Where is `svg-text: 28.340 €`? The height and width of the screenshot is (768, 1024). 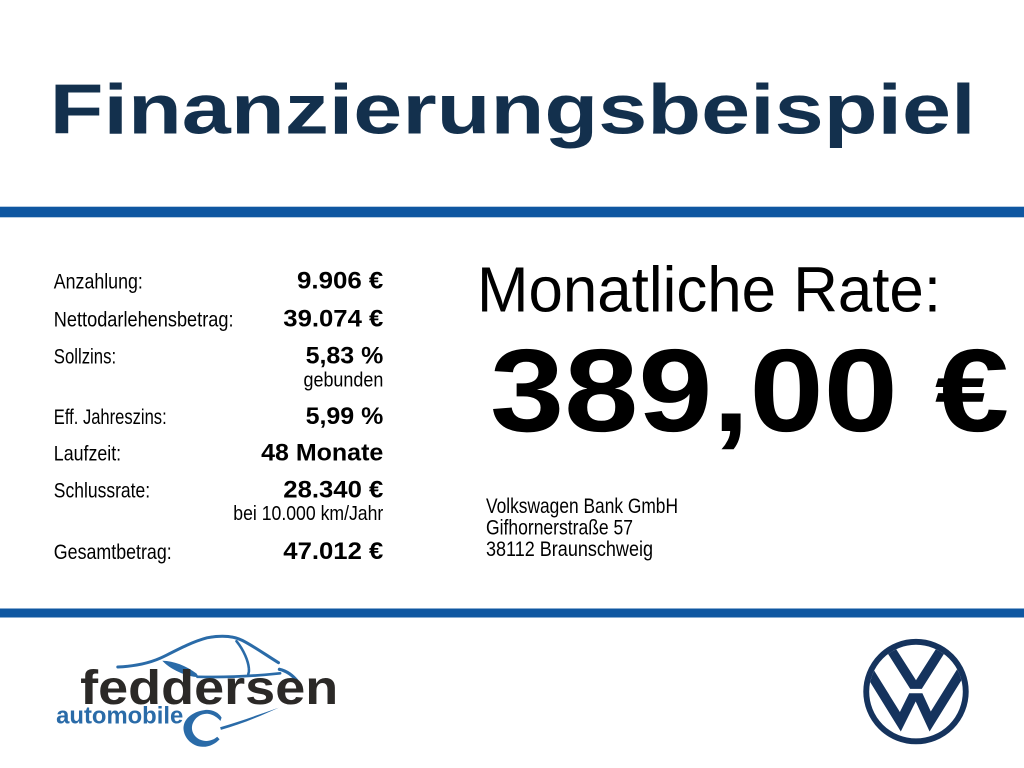
svg-text: 28.340 € is located at coordinates (333, 490).